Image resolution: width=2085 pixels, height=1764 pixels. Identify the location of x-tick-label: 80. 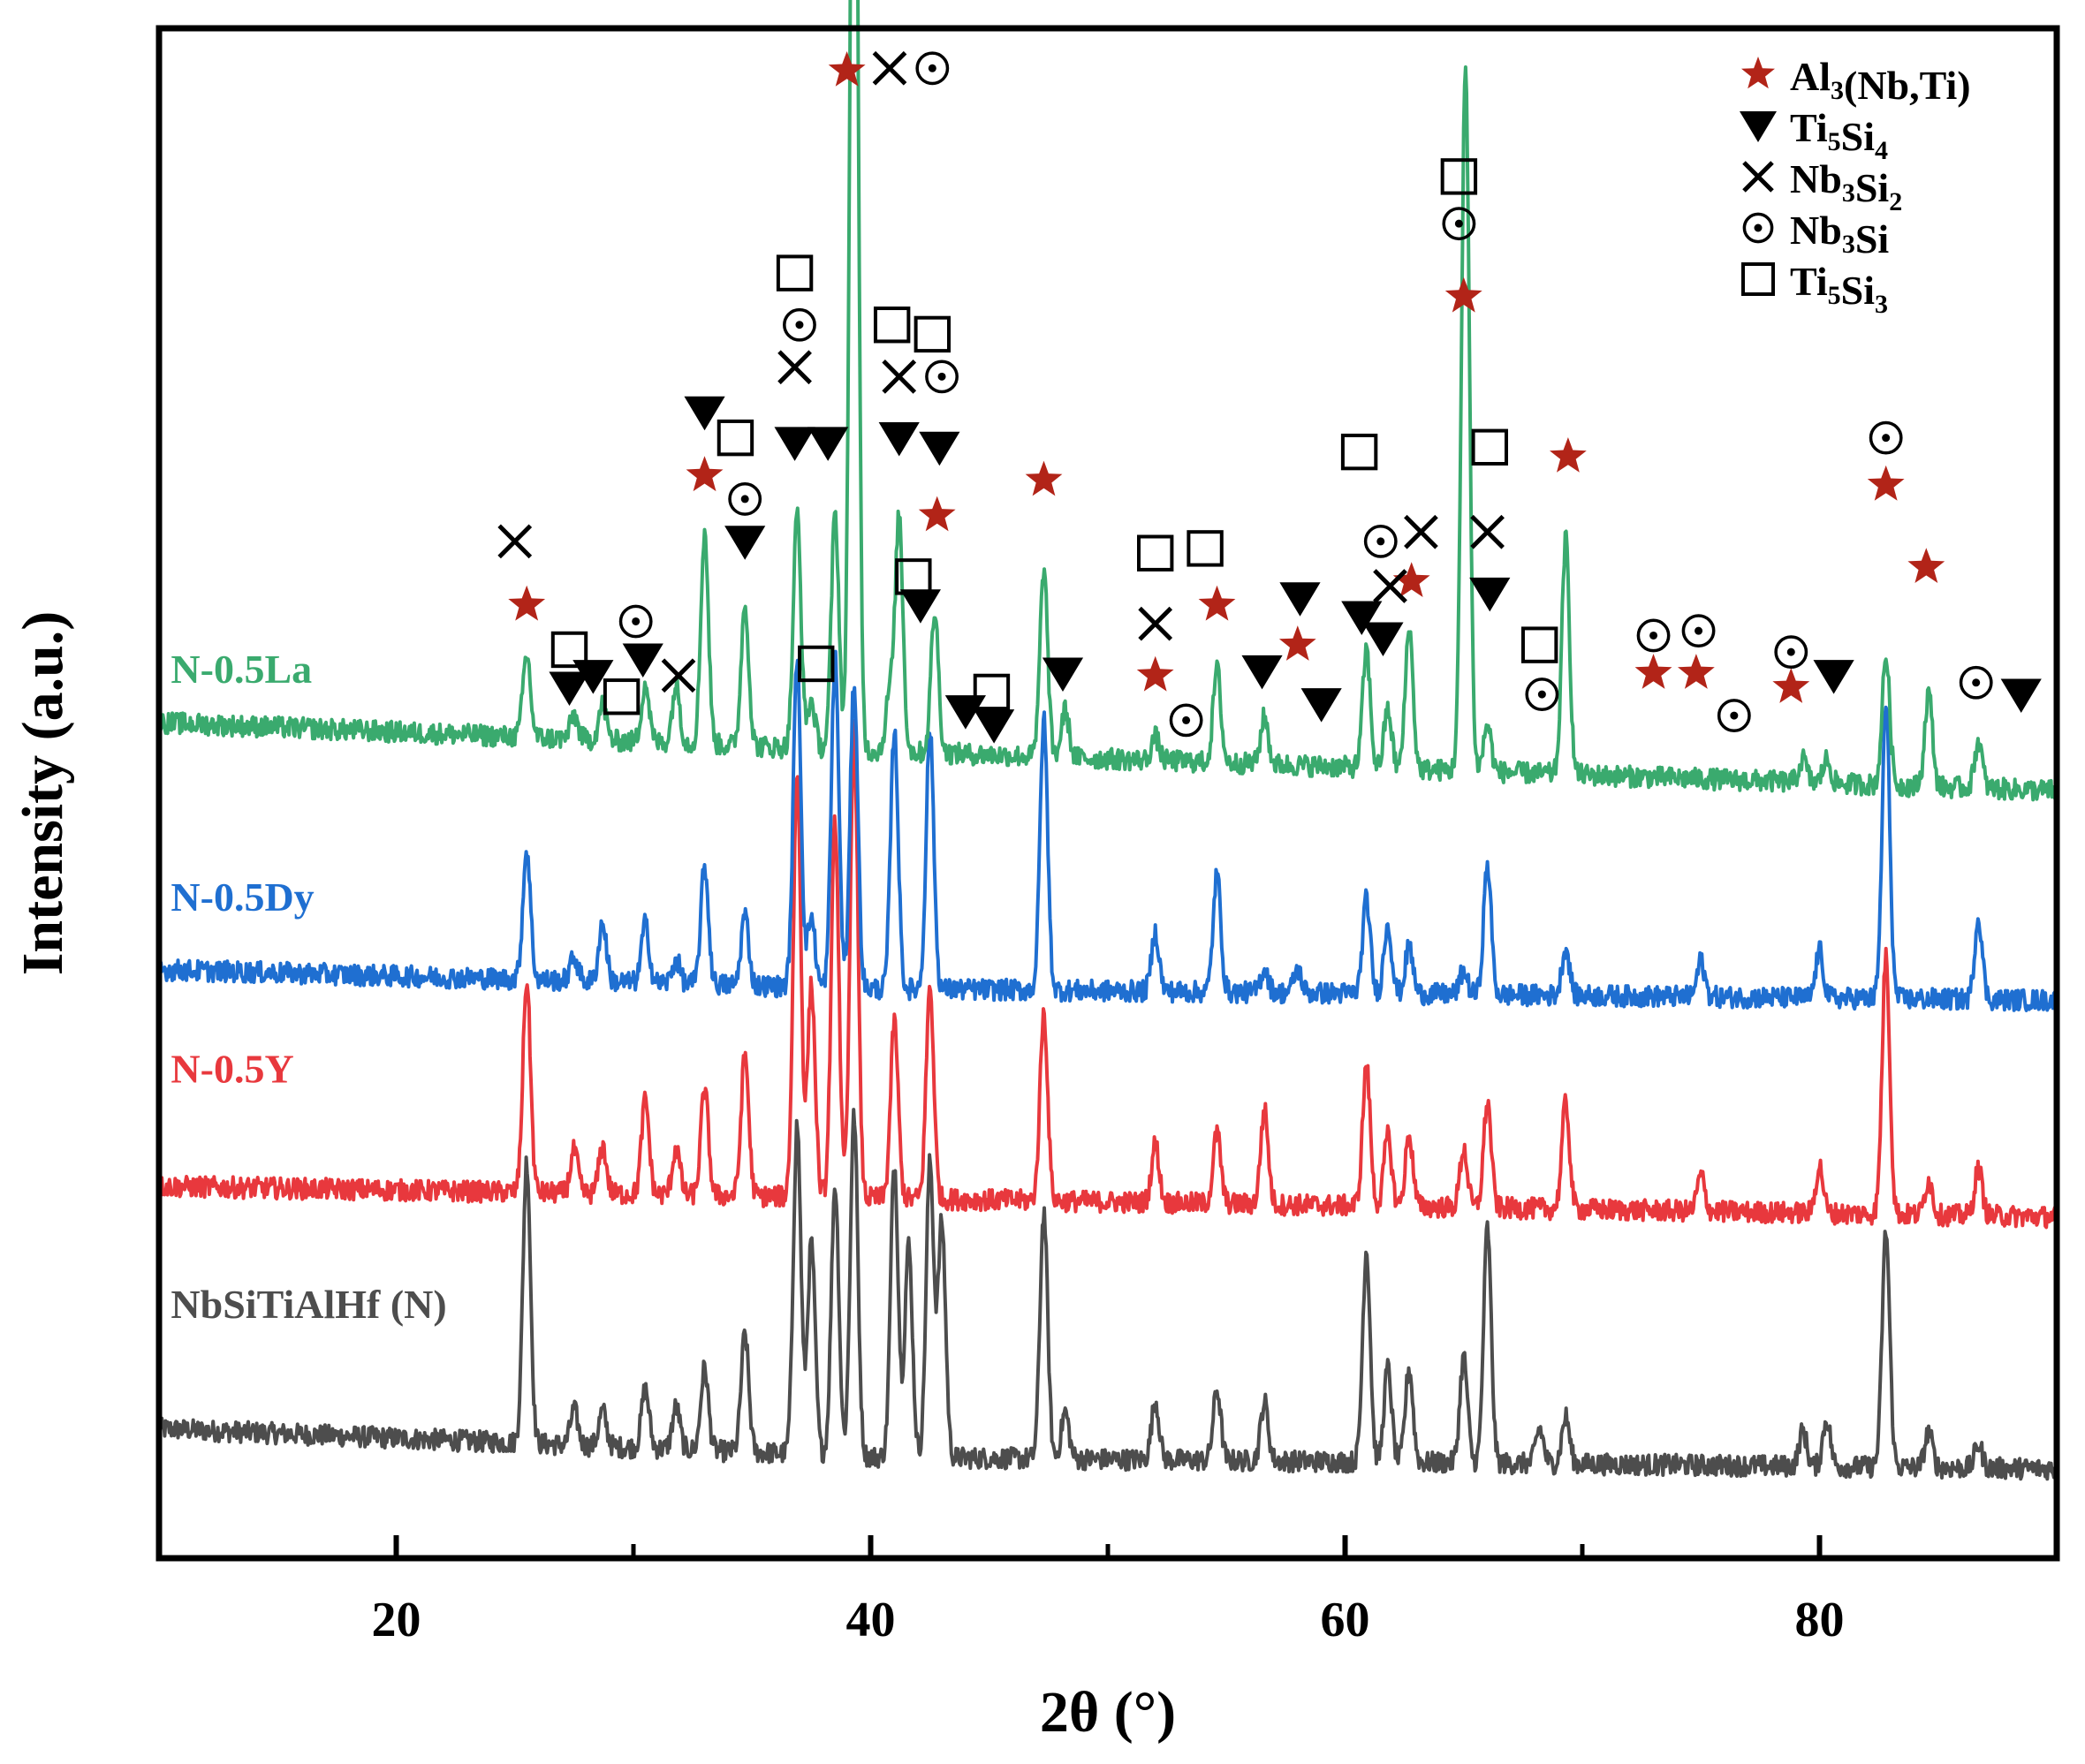
(1820, 1620).